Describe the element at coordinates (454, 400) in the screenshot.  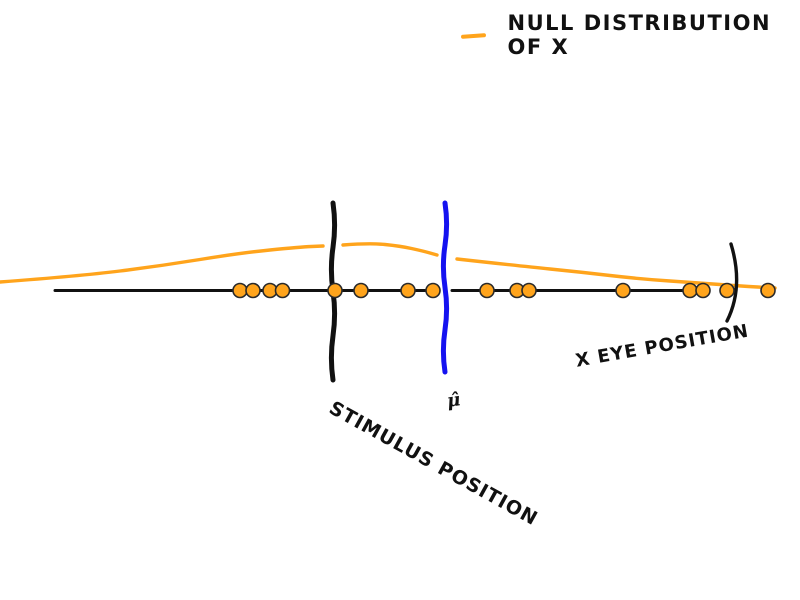
I see `mu-hat-label: μ̂` at that location.